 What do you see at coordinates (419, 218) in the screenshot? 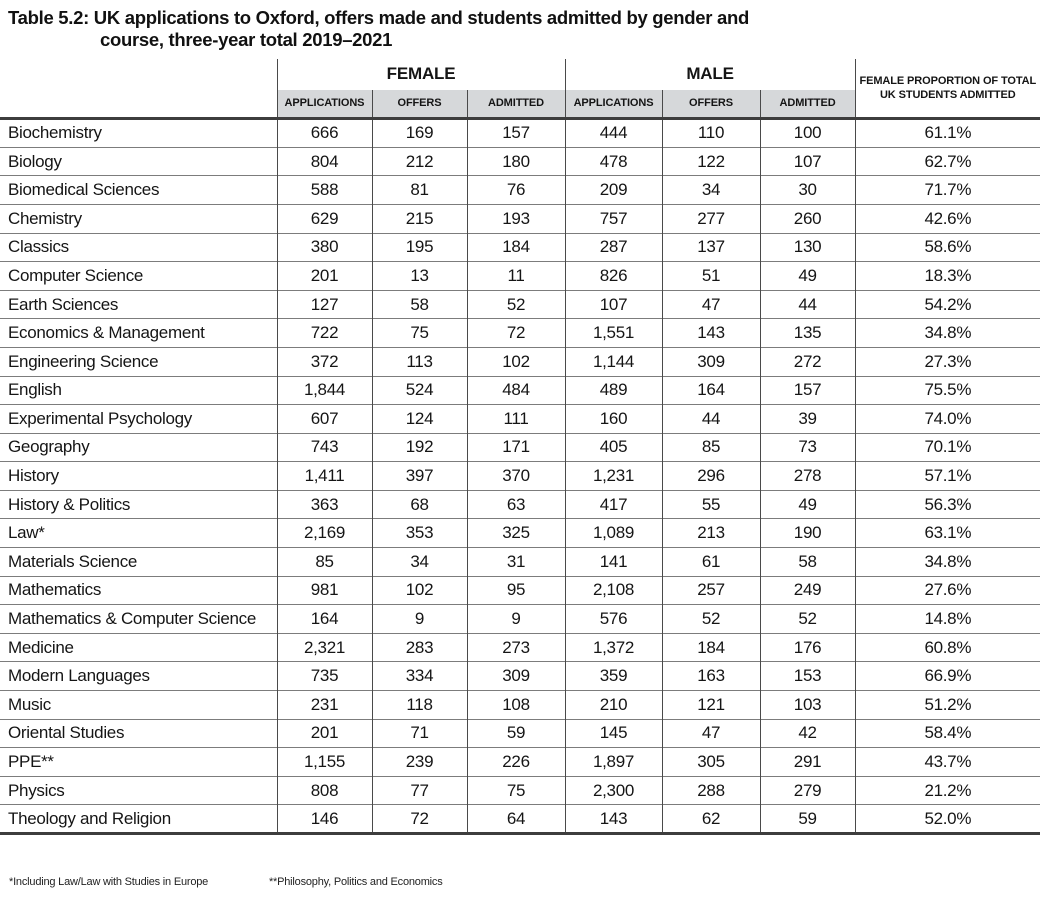
I see `female-offers-cell: 215` at bounding box center [419, 218].